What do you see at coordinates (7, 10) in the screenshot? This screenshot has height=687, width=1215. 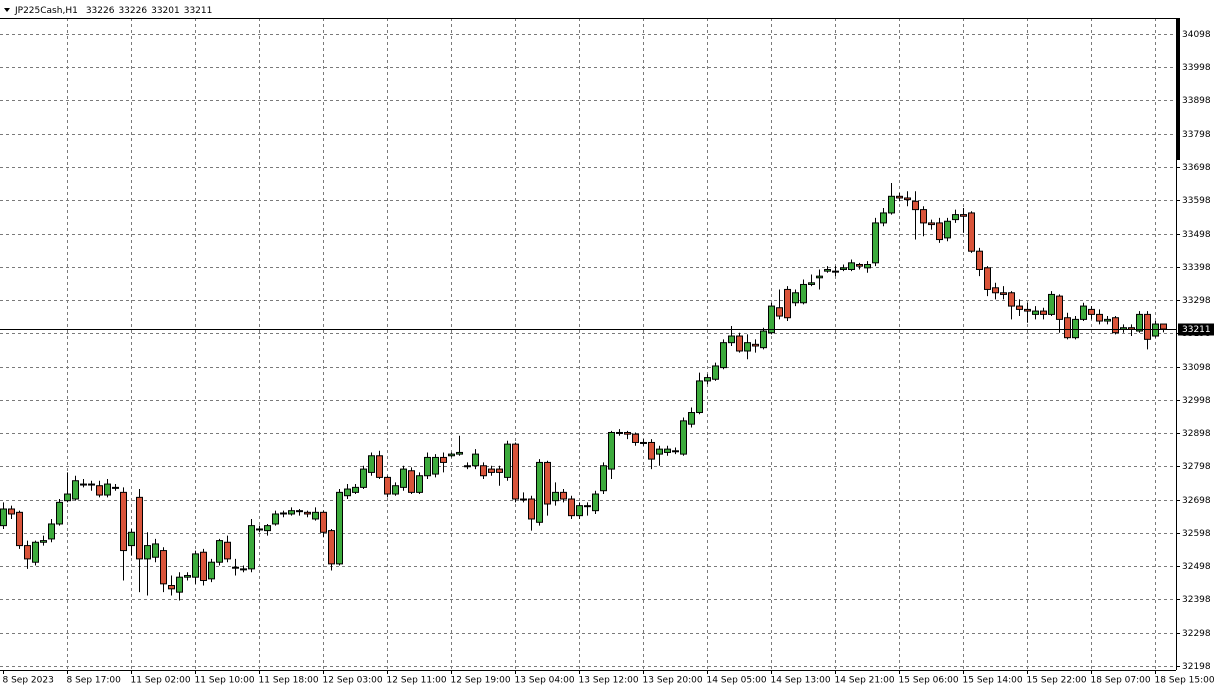 I see `menu-arrow` at bounding box center [7, 10].